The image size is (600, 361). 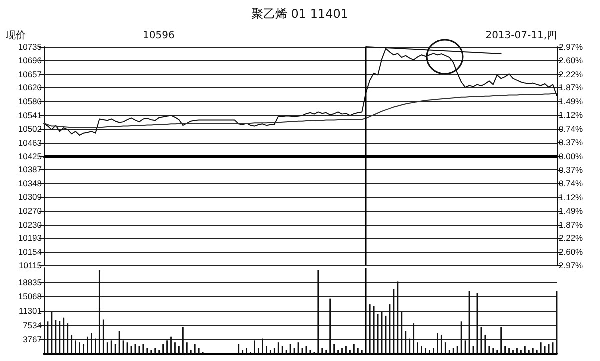 What do you see at coordinates (30, 251) in the screenshot?
I see `y-tick-label: 10154` at bounding box center [30, 251].